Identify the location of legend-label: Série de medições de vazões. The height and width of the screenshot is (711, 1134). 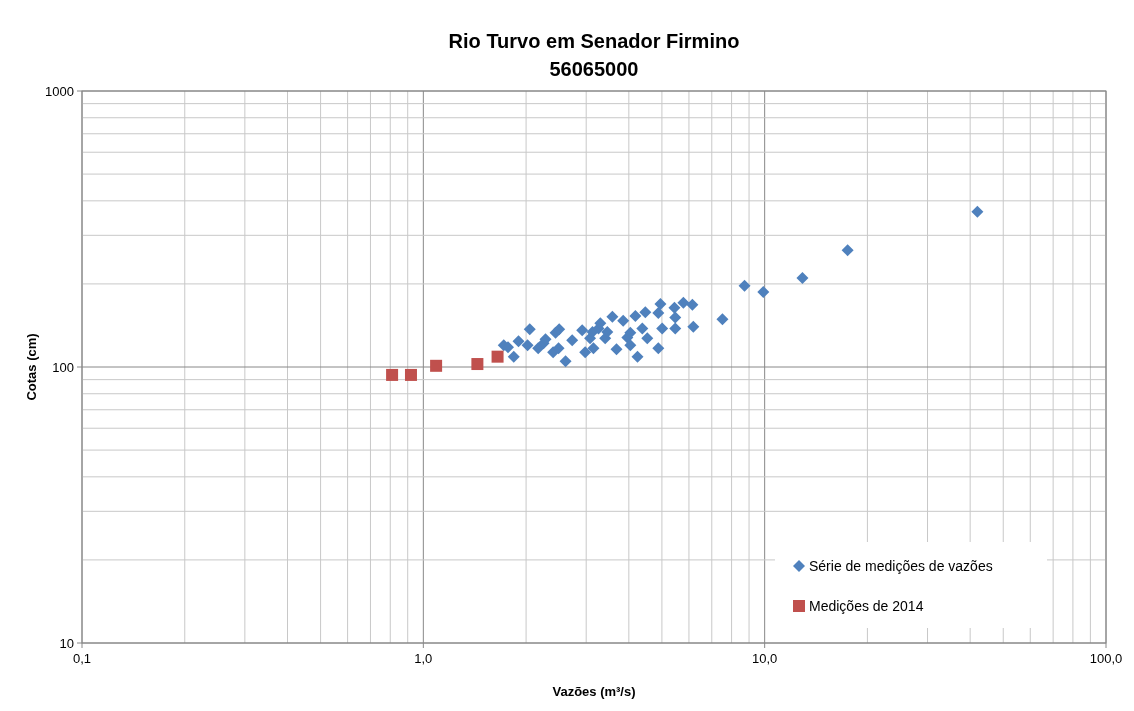
(901, 566).